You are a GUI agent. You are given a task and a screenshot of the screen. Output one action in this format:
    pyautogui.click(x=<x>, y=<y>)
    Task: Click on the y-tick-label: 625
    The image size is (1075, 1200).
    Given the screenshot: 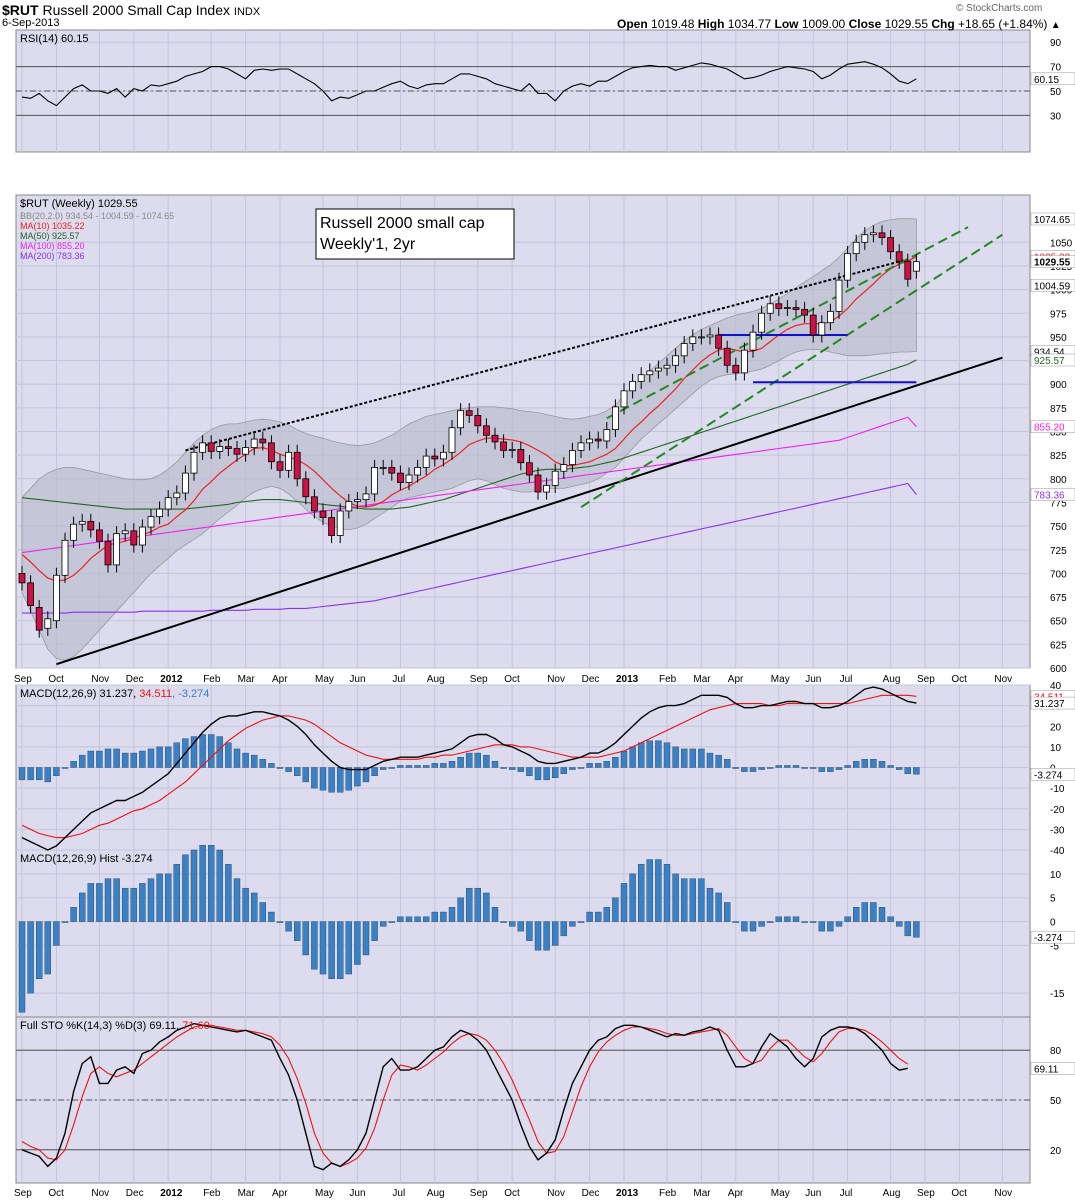 What is the action you would take?
    pyautogui.click(x=1058, y=645)
    